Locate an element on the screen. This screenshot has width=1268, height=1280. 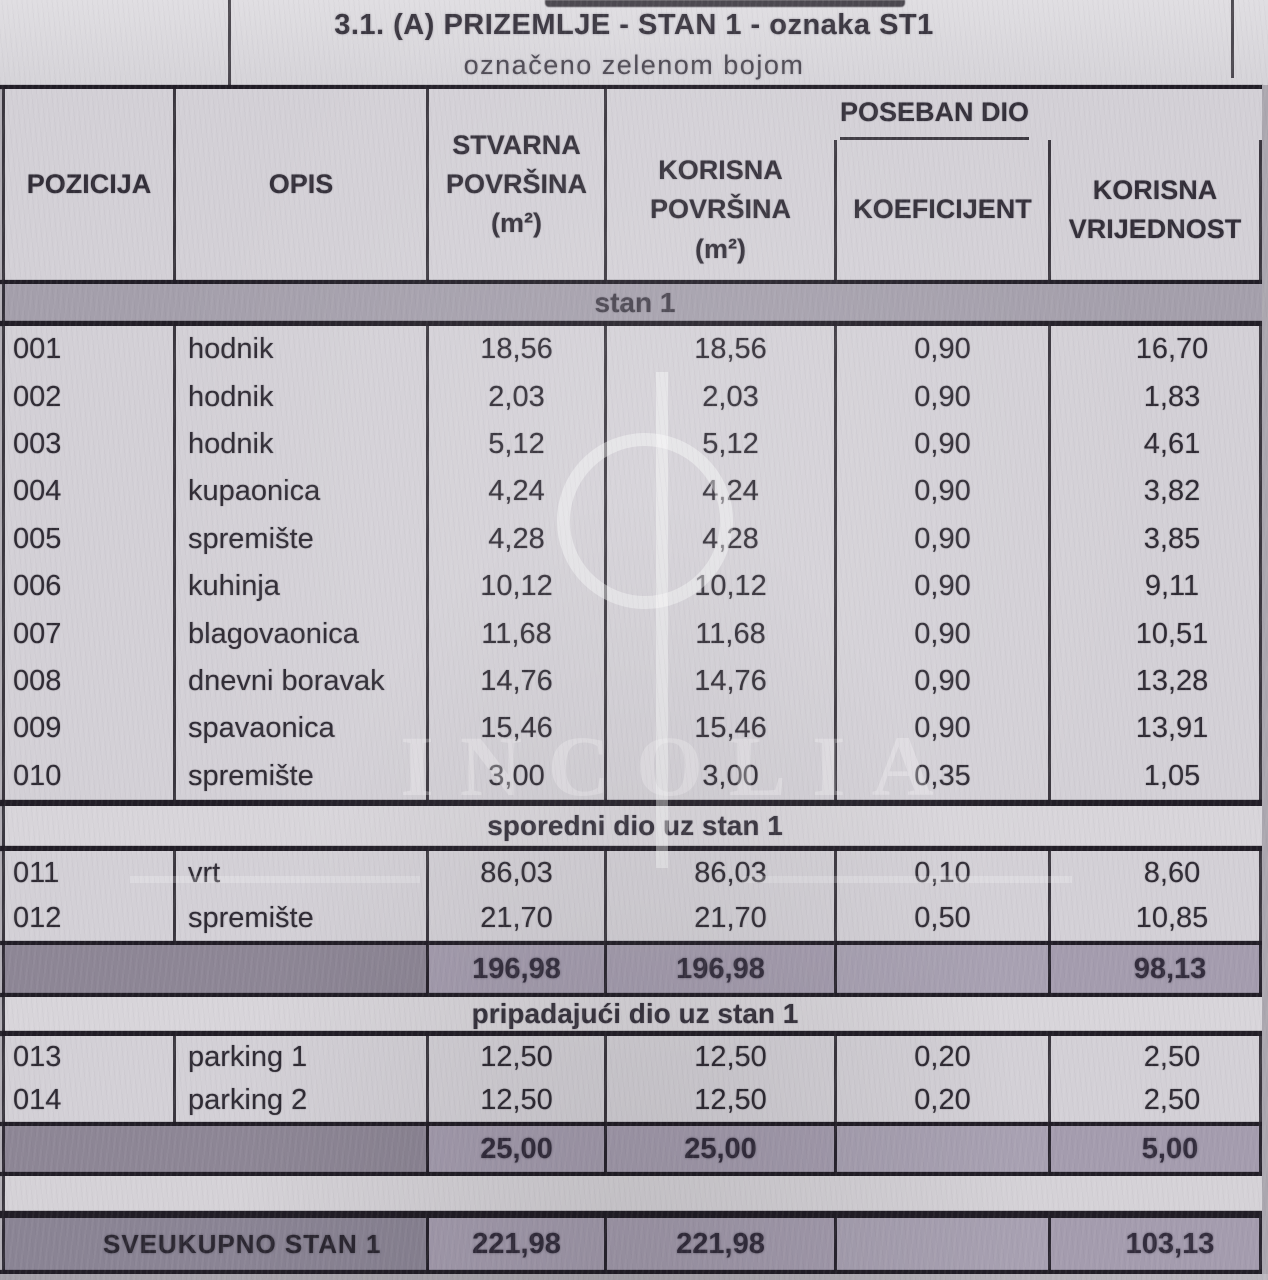
cell-opis: spavaonica is located at coordinates (261, 728).